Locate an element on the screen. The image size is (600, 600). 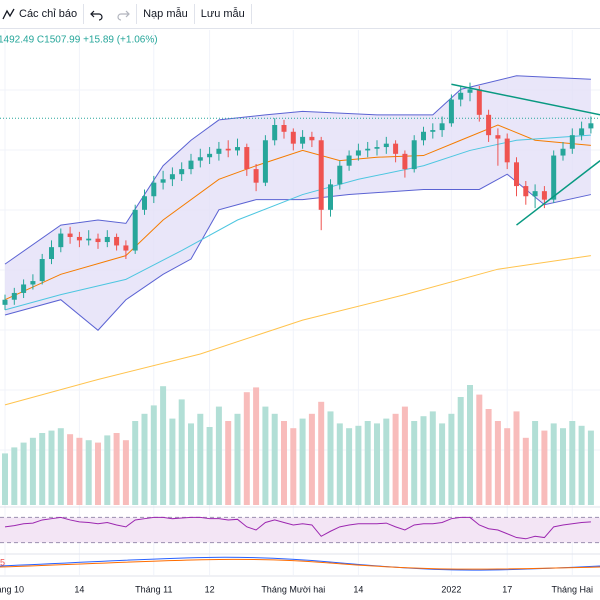
x-tick-label: 2022 is located at coordinates (451, 589).